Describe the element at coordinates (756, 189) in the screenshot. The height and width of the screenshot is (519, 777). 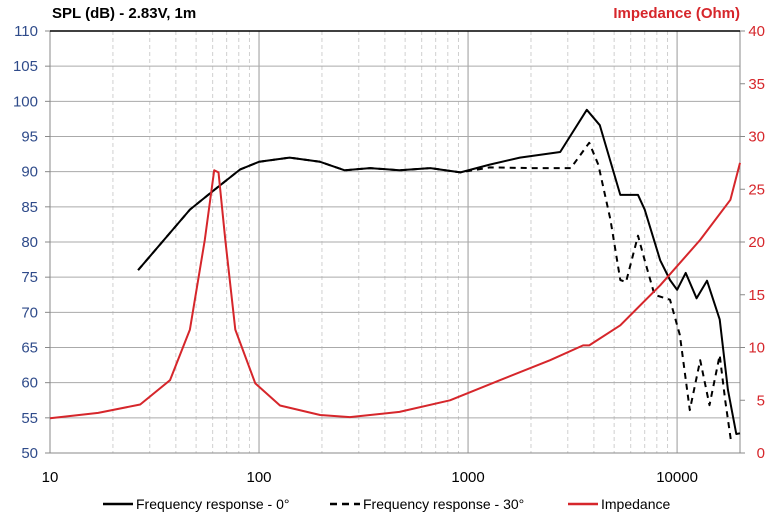
I see `y2-tick-label: 25` at that location.